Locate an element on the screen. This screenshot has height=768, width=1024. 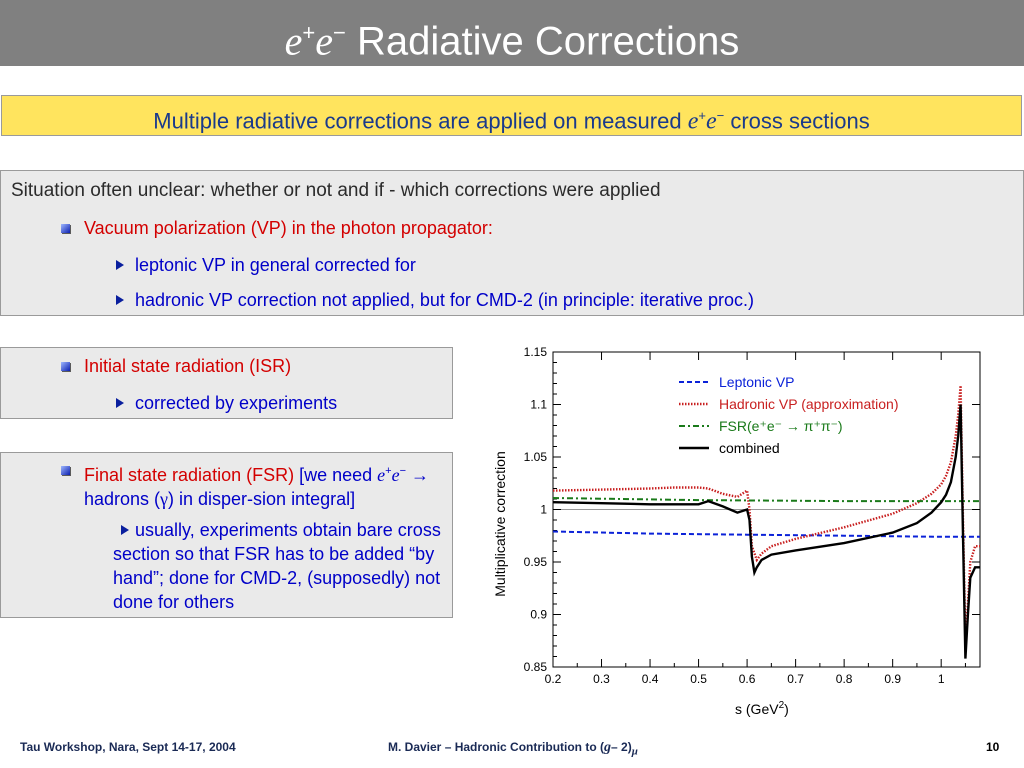
fsr-sup1: + is located at coordinates (388, 471).